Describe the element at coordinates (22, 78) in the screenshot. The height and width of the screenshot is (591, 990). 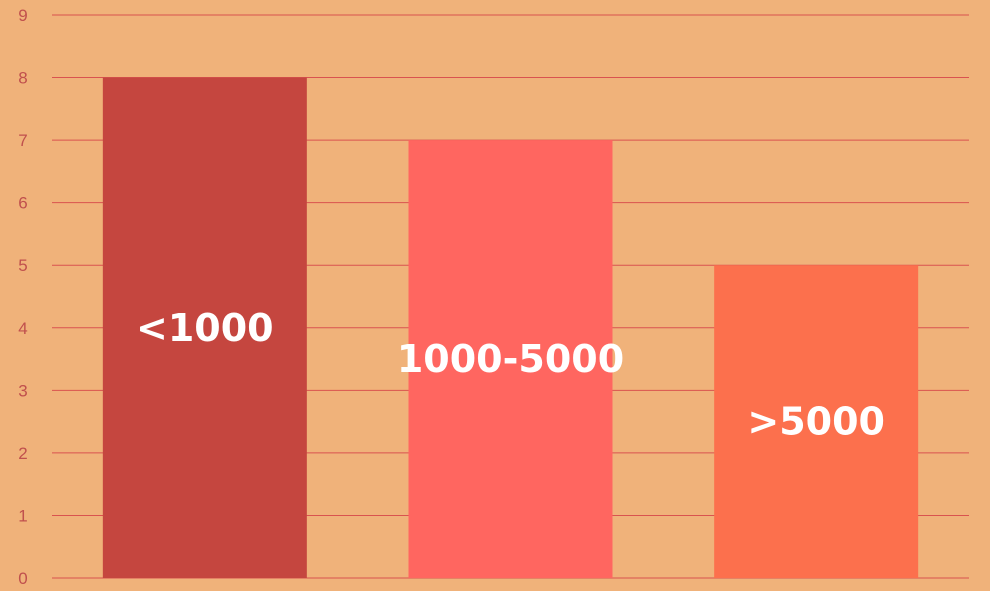
I see `y-tick-label: 8` at that location.